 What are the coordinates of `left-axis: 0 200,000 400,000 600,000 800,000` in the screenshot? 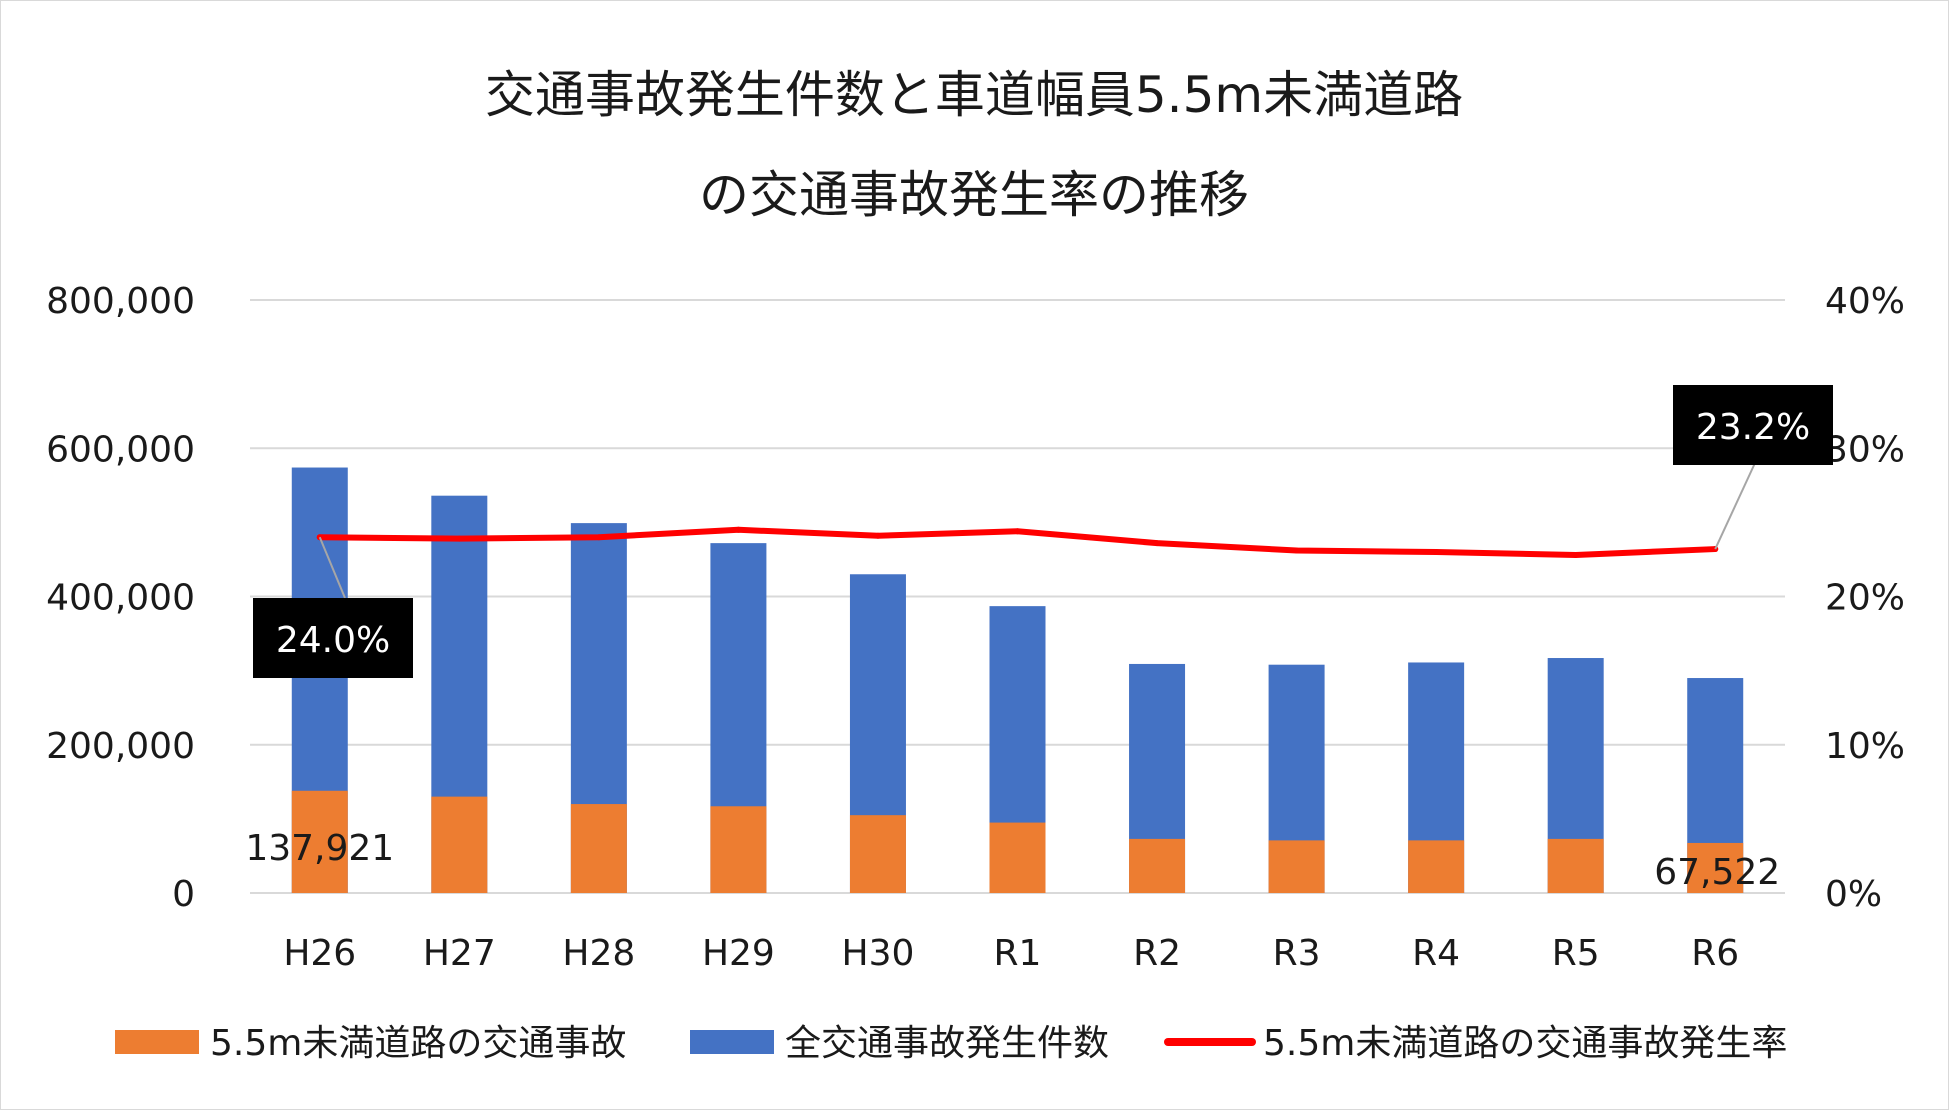 It's located at (120, 598).